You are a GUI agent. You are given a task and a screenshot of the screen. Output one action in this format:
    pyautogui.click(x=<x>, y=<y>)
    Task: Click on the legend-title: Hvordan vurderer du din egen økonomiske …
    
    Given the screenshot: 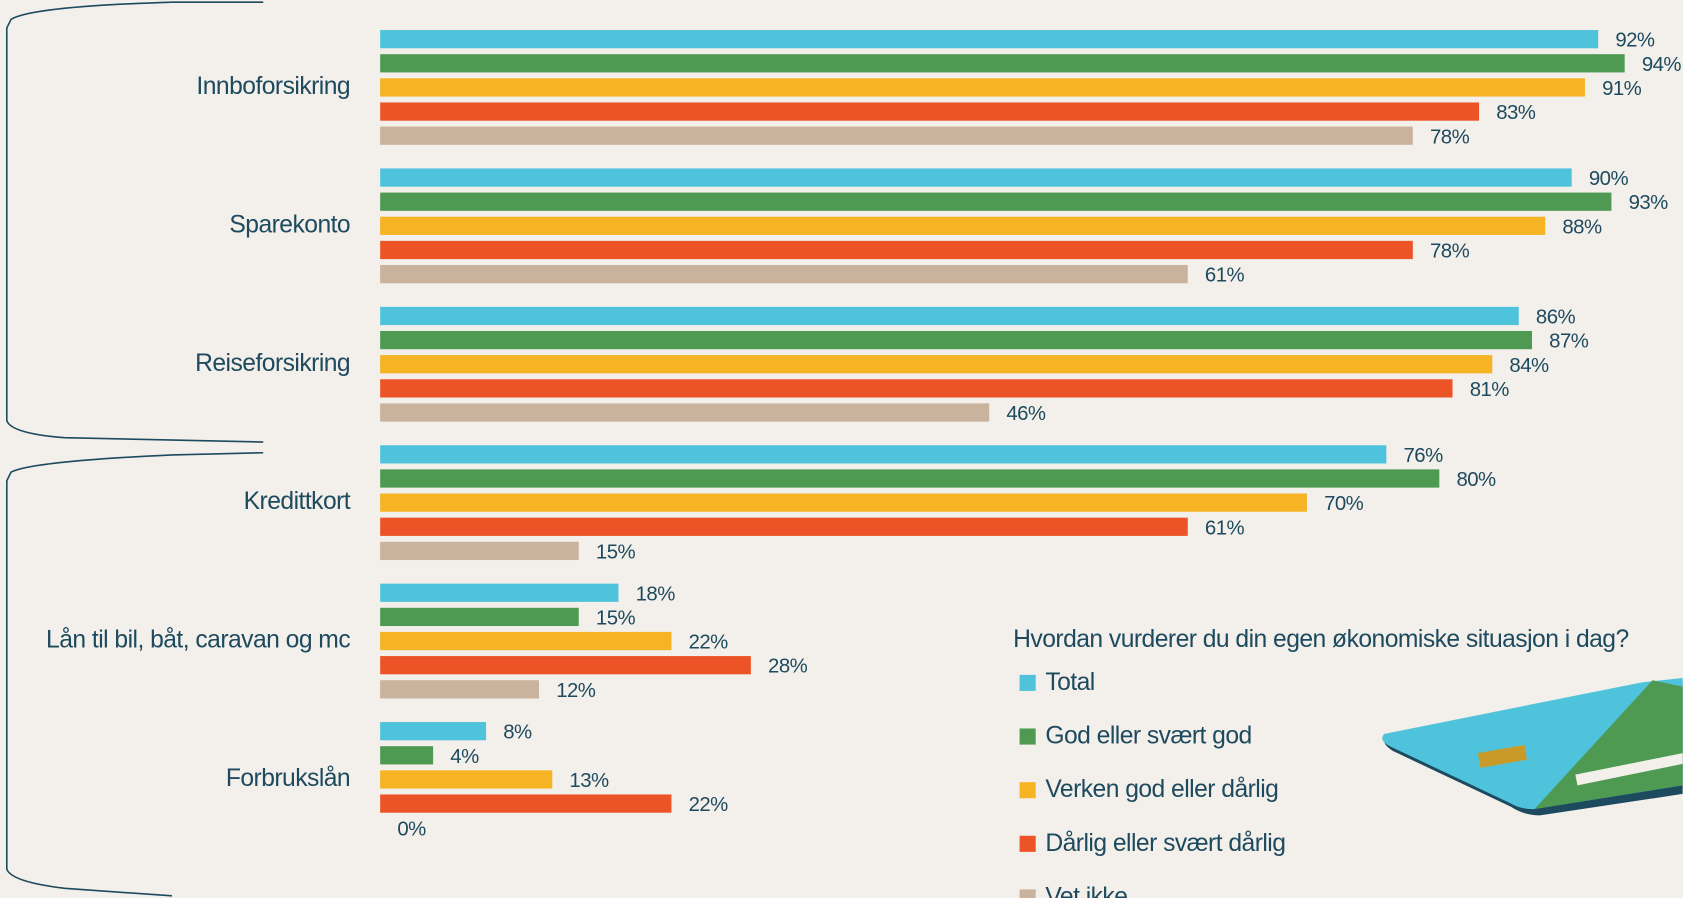 What is the action you would take?
    pyautogui.click(x=1321, y=639)
    